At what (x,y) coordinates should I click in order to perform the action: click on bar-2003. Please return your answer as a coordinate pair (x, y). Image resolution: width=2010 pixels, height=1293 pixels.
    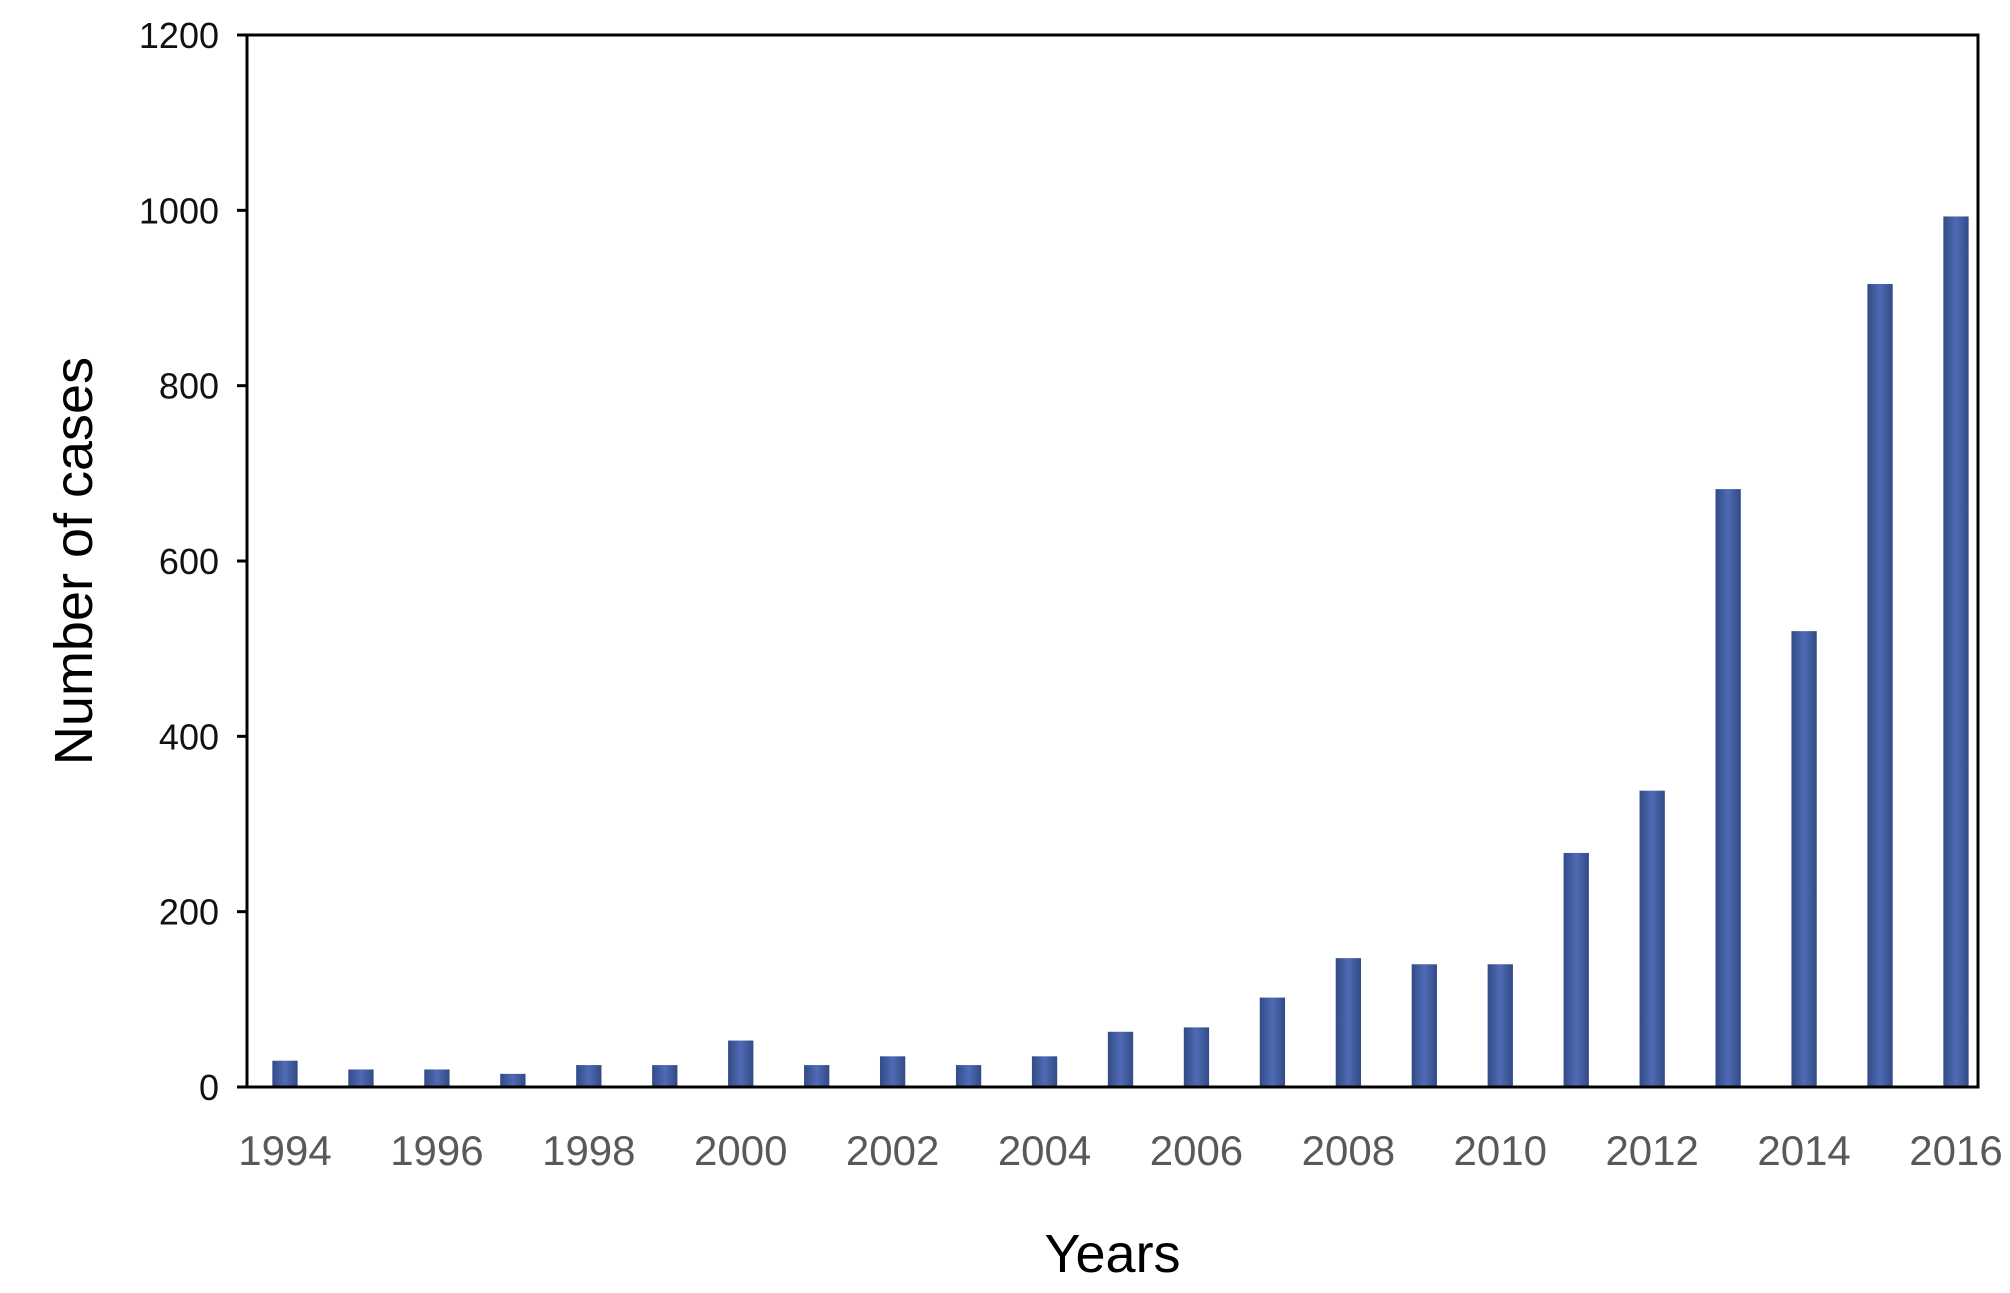
    Looking at the image, I should click on (968, 1076).